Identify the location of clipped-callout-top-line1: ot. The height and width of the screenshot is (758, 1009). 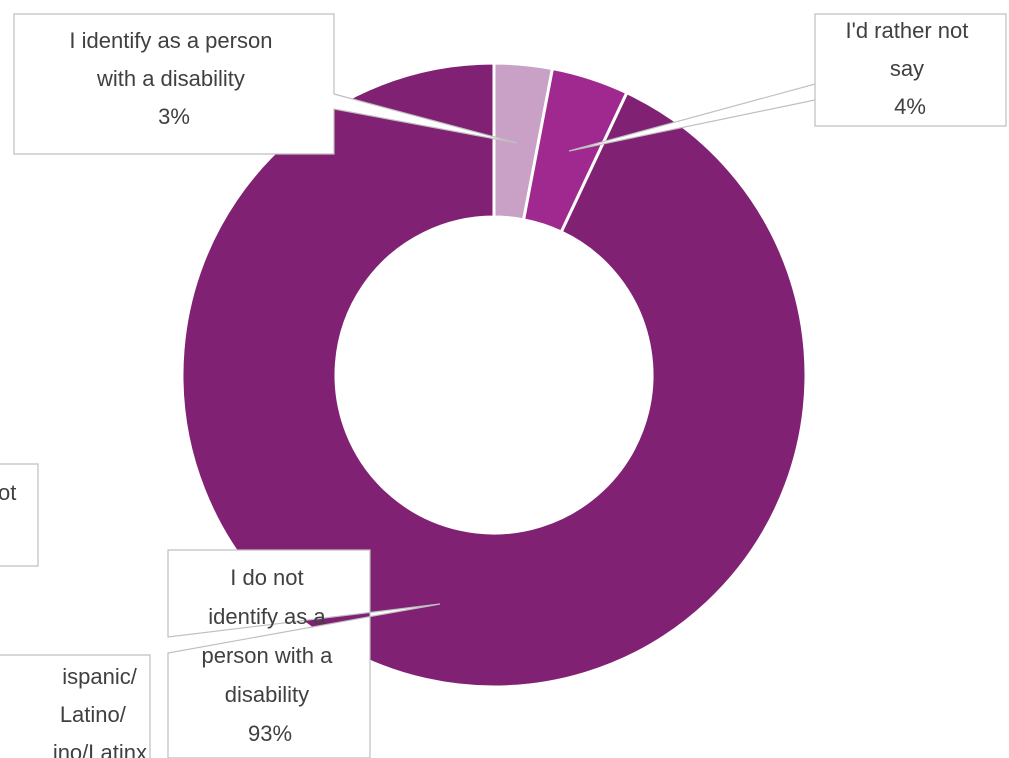
(8, 492).